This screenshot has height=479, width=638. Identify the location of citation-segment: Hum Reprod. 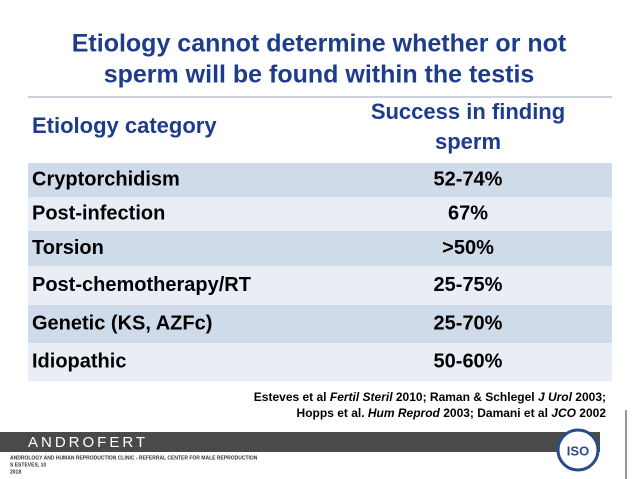
(404, 413).